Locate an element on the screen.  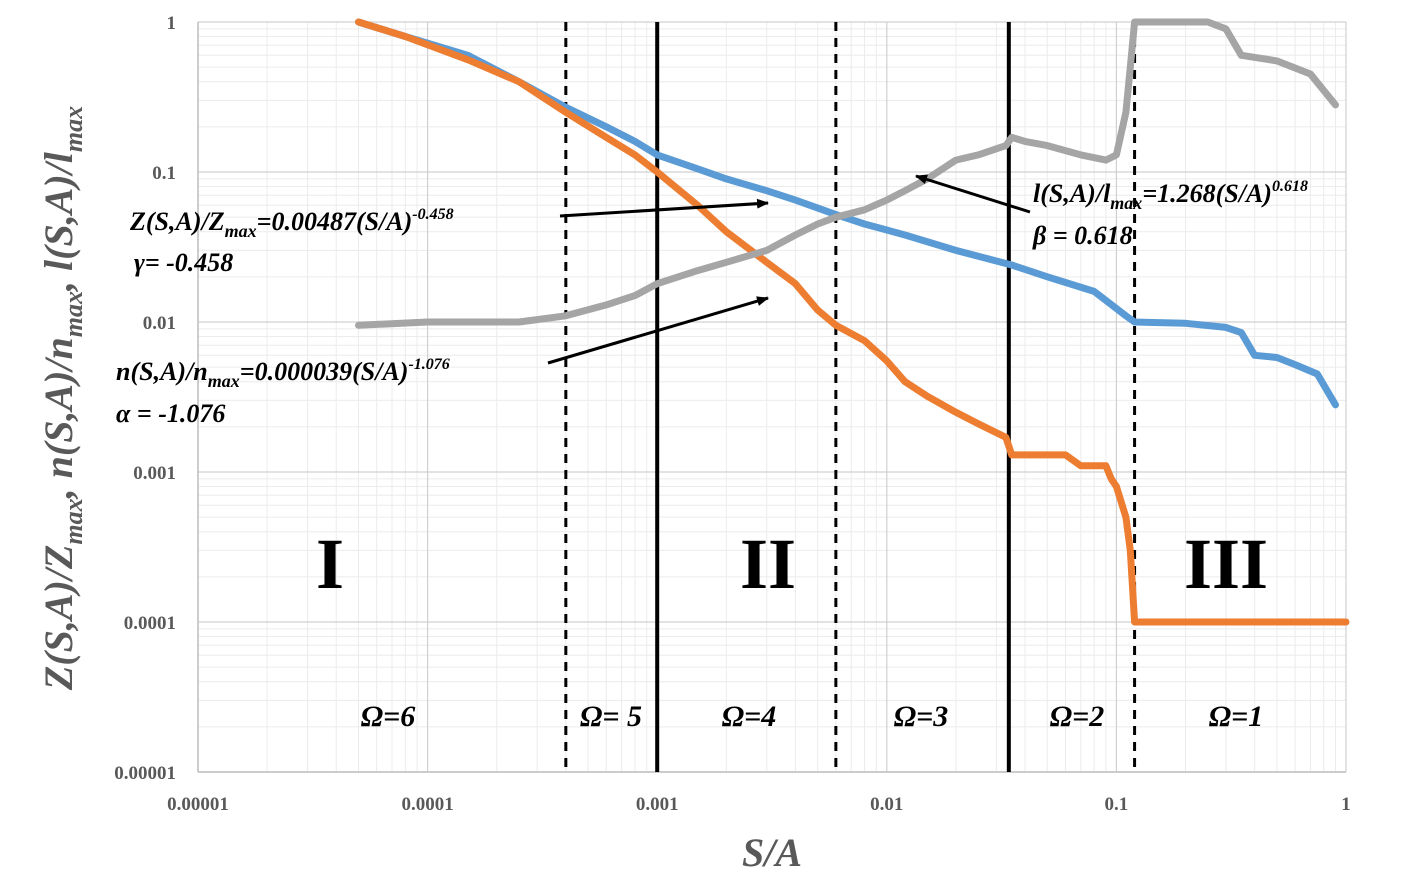
z-fit-equation: Z(S,A)/Zmax=0.00487(S/A)-0.458 is located at coordinates (291, 223).